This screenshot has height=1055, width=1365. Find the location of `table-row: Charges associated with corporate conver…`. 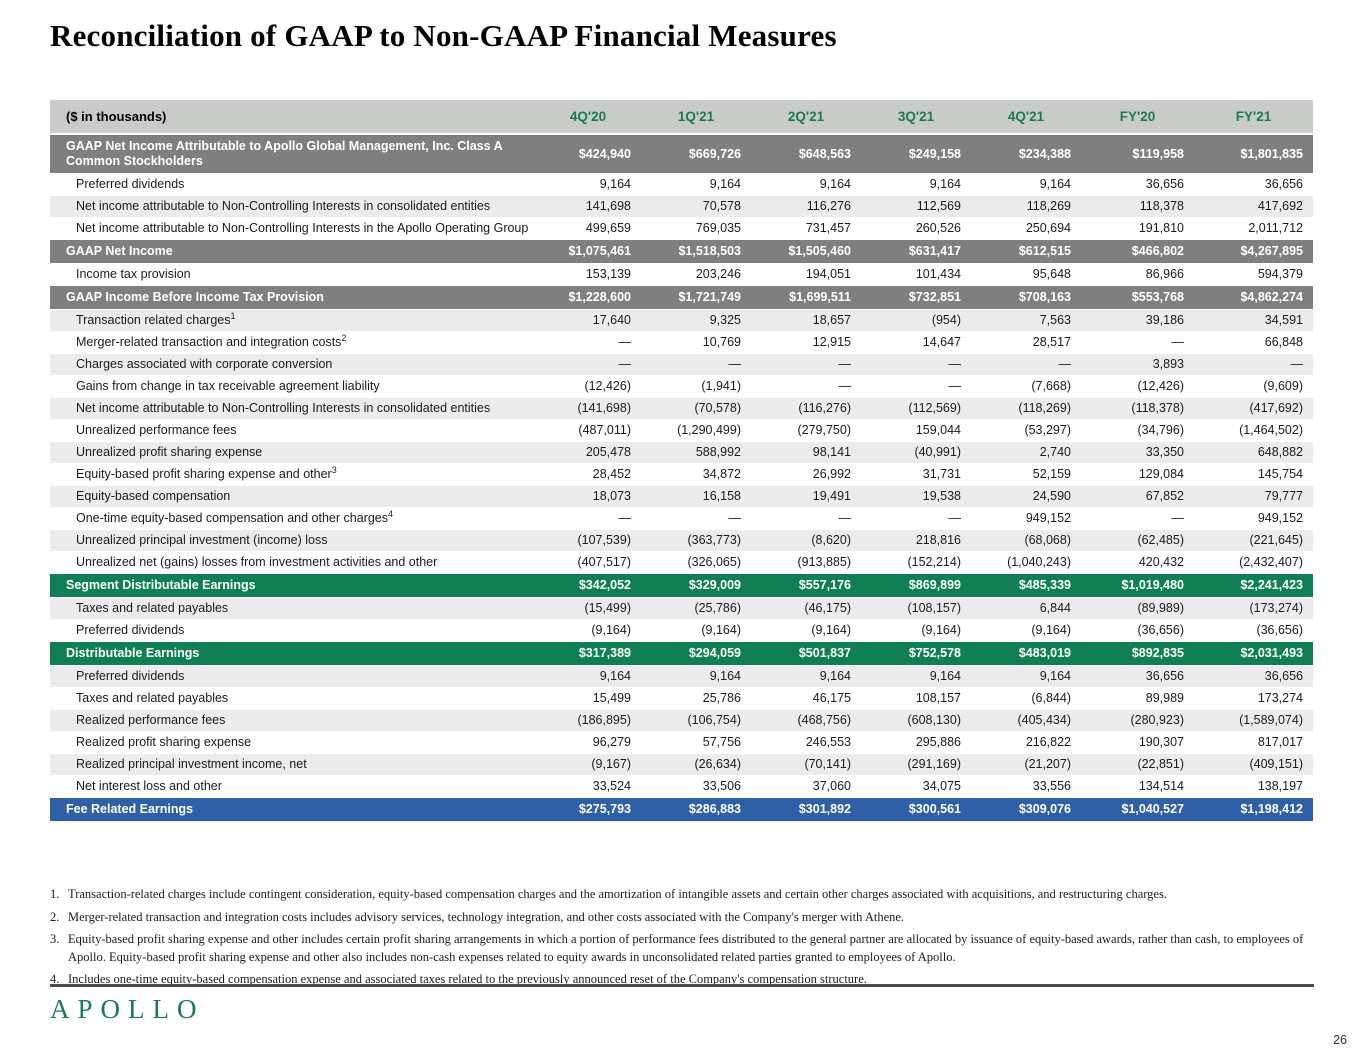

table-row: Charges associated with corporate conver… is located at coordinates (681, 364).